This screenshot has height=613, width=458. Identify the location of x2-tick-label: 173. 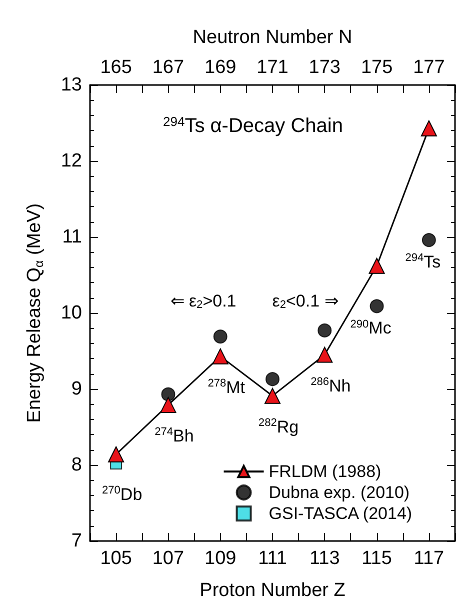
(324, 67).